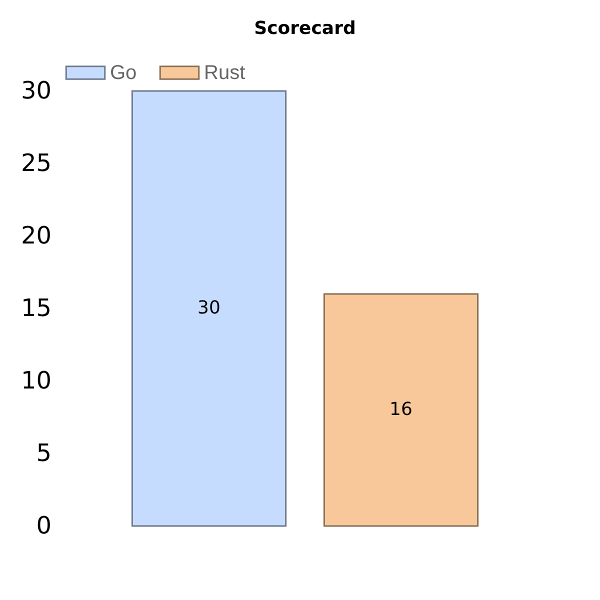  What do you see at coordinates (401, 409) in the screenshot?
I see `data-label: 16` at bounding box center [401, 409].